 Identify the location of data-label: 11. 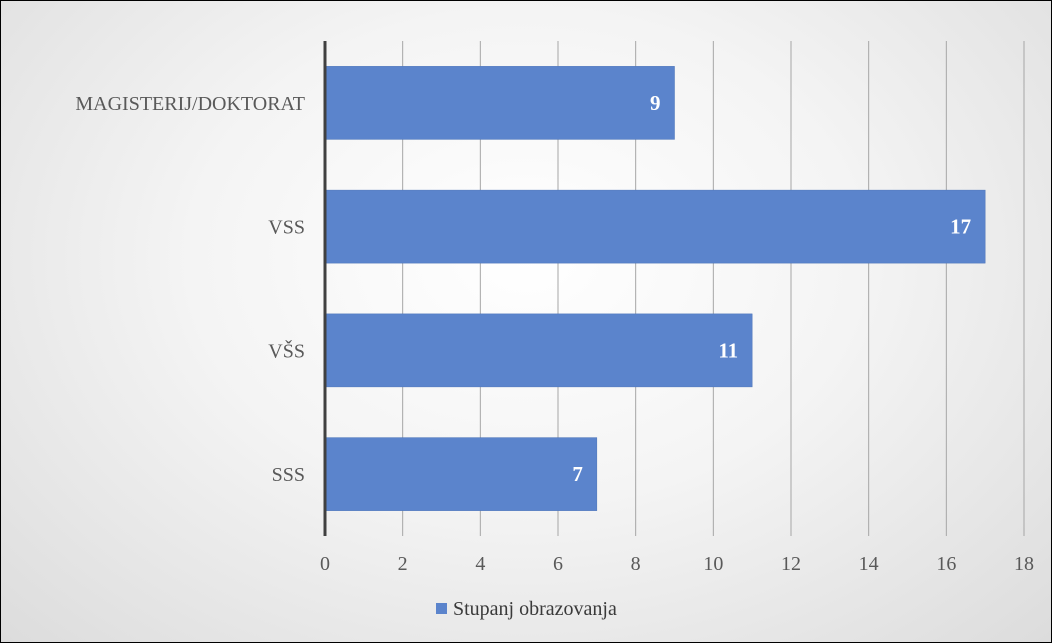
(728, 350).